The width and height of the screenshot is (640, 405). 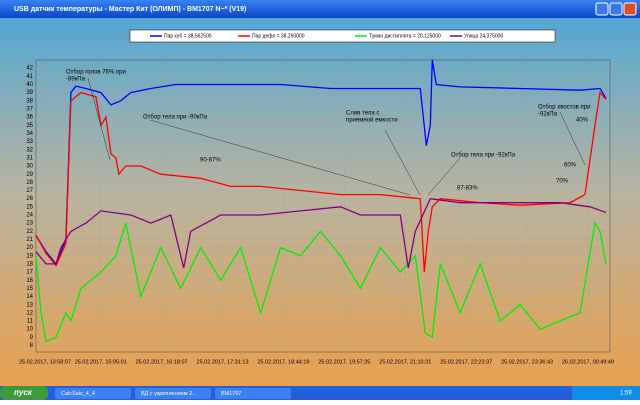 I want to click on task-label: BM1707, so click(x=231, y=394).